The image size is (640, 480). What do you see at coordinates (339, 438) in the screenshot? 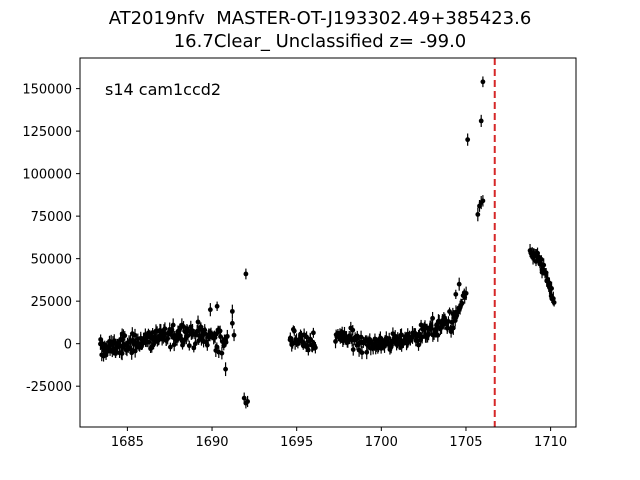
I see `x-axis-ticks: 1685 1690 1695 1700 1705 1710` at bounding box center [339, 438].